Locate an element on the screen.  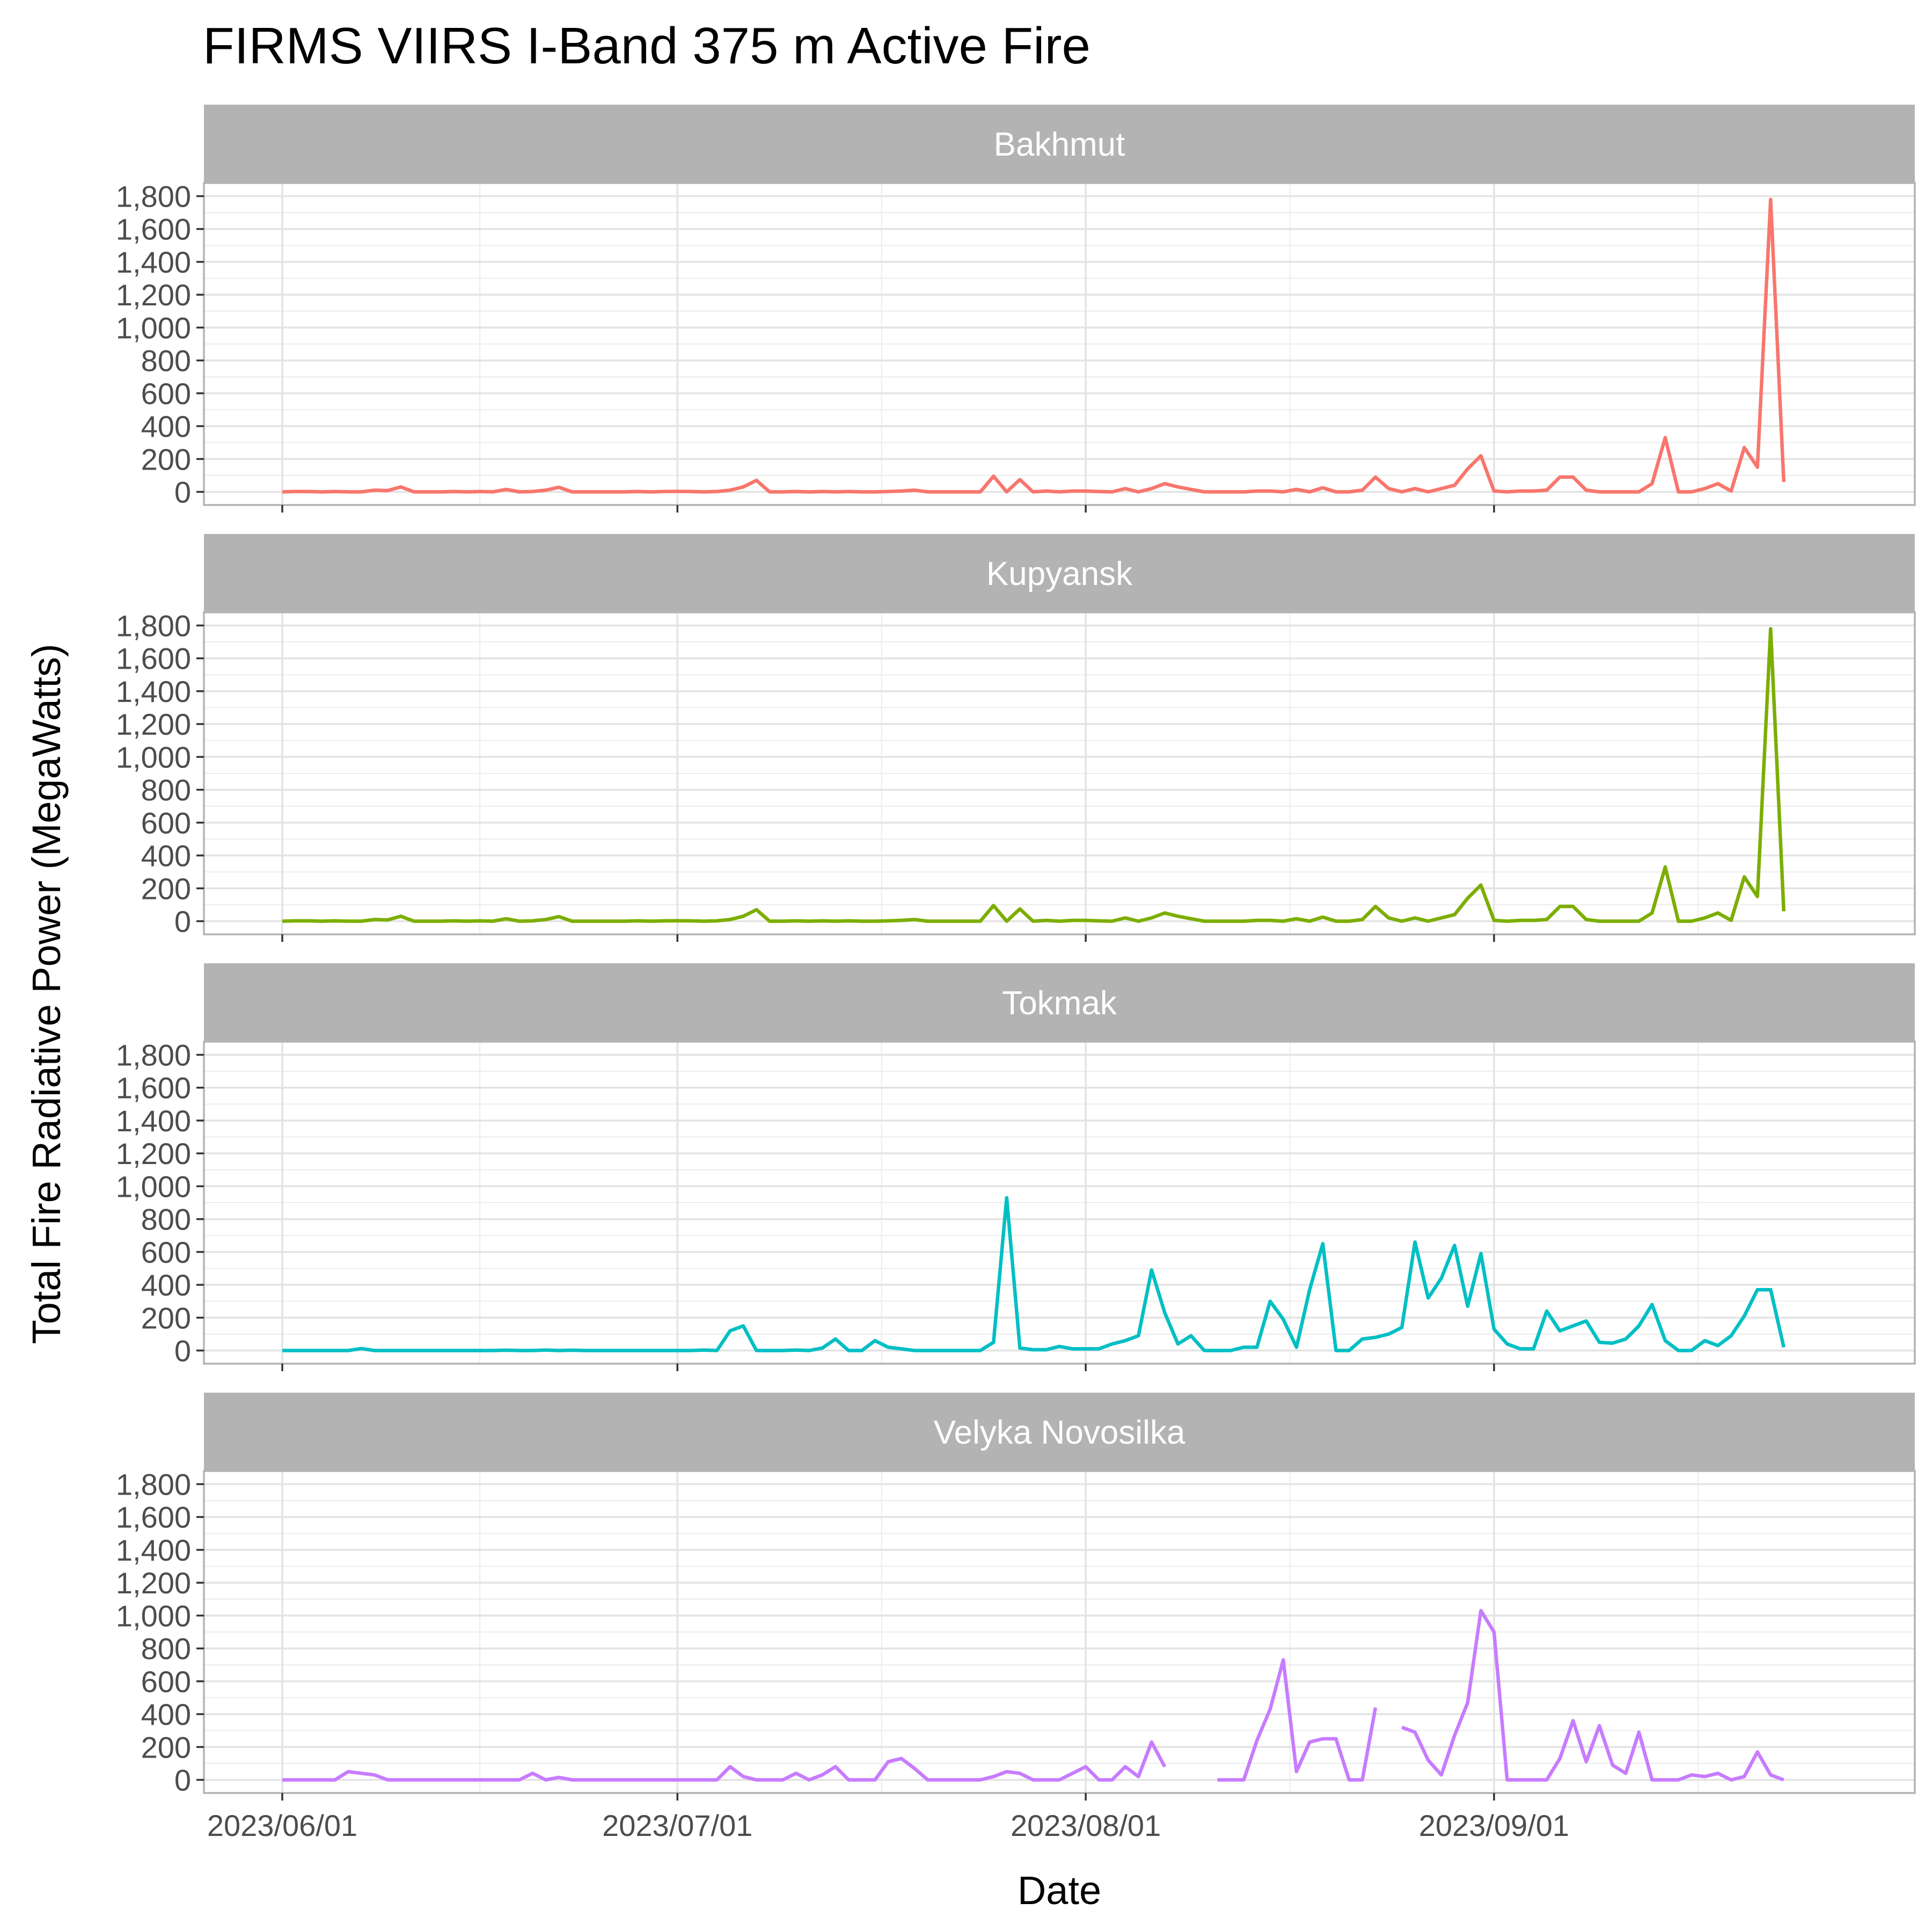
x-axis: 2023/06/01 2023/07/01 2023/08/01 2023/09/01 is located at coordinates (888, 1825).